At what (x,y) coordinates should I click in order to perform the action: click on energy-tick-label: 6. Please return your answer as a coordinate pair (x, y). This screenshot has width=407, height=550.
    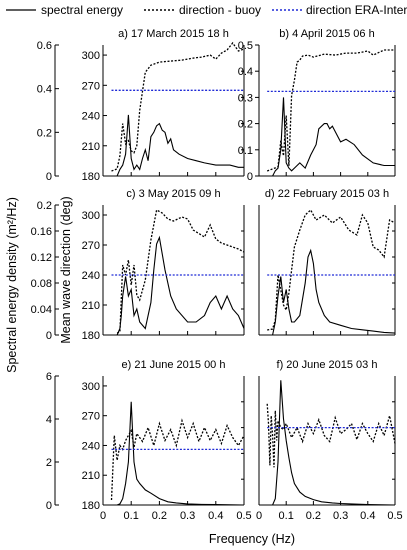
    Looking at the image, I should click on (49, 377).